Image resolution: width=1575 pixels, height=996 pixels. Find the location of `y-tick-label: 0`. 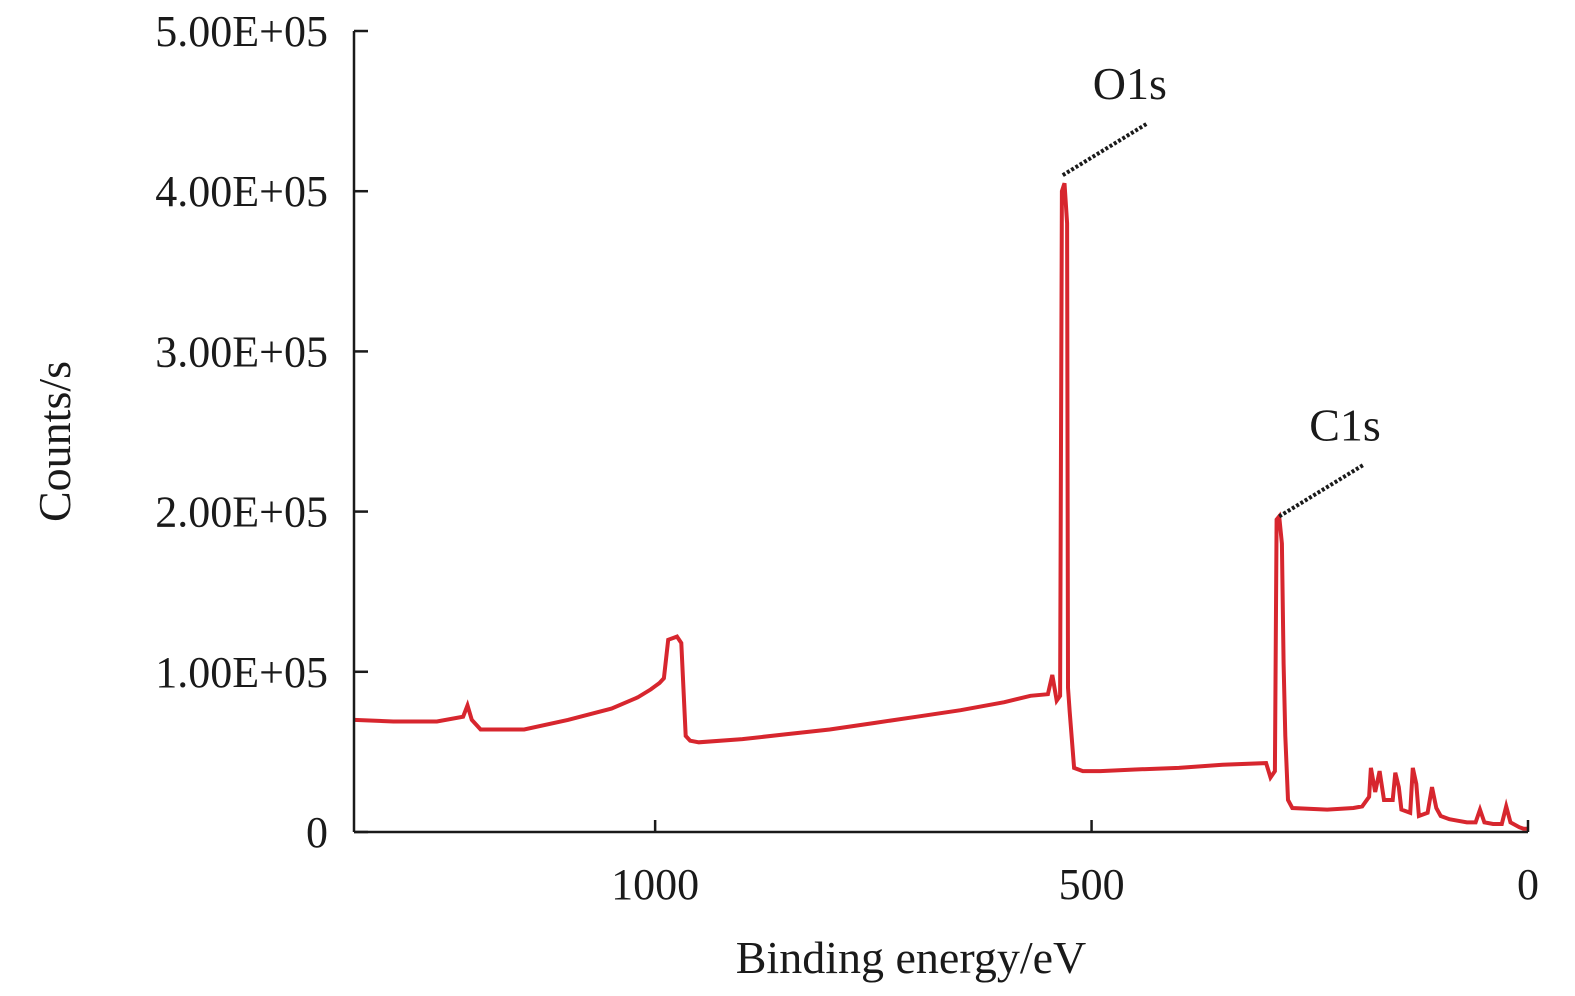

y-tick-label: 0 is located at coordinates (317, 832).